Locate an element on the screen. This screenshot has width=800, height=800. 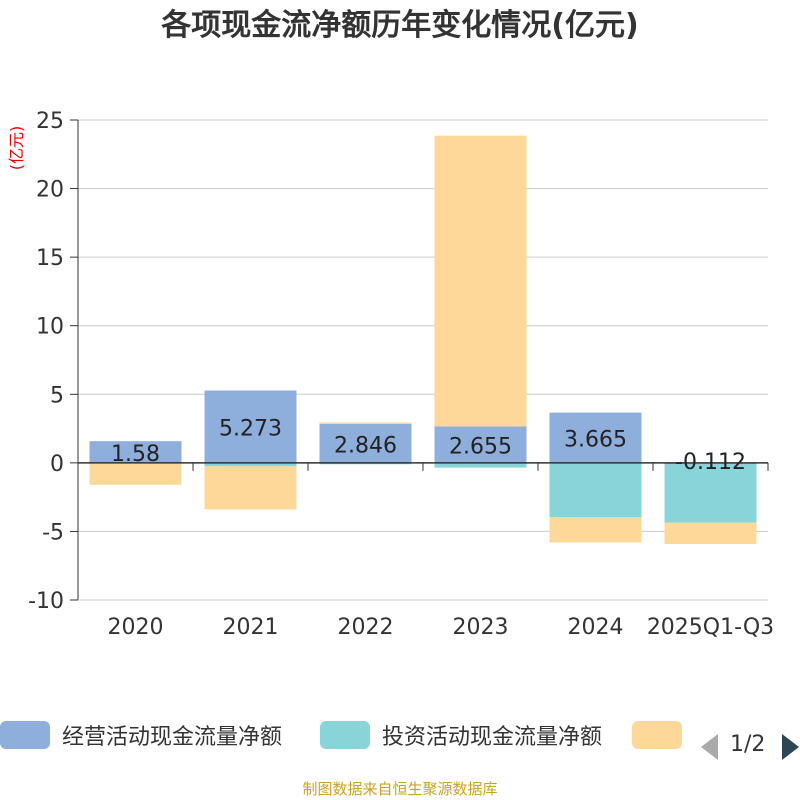
data-label-2020: 1.58 is located at coordinates (135, 454).